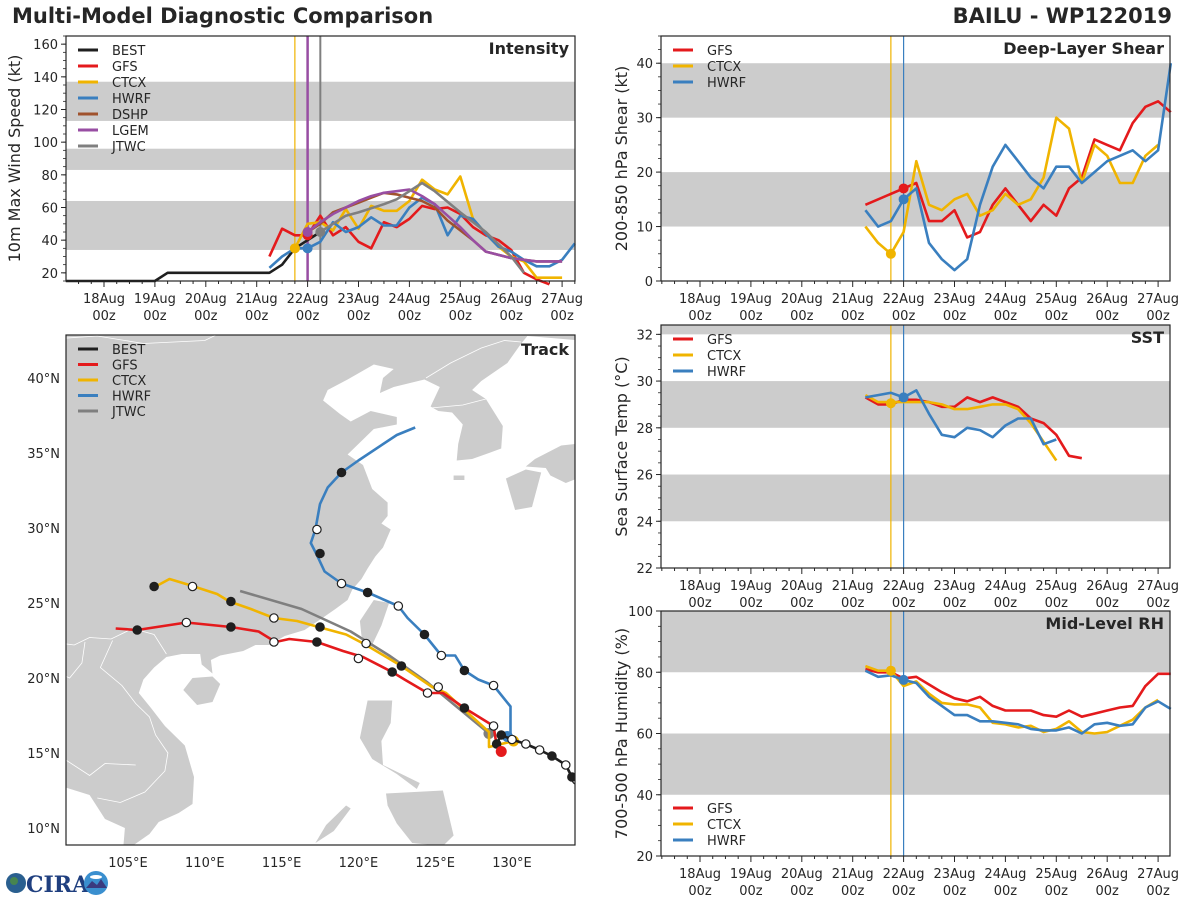  Describe the element at coordinates (333, 824) in the screenshot. I see `land-palawan` at that location.